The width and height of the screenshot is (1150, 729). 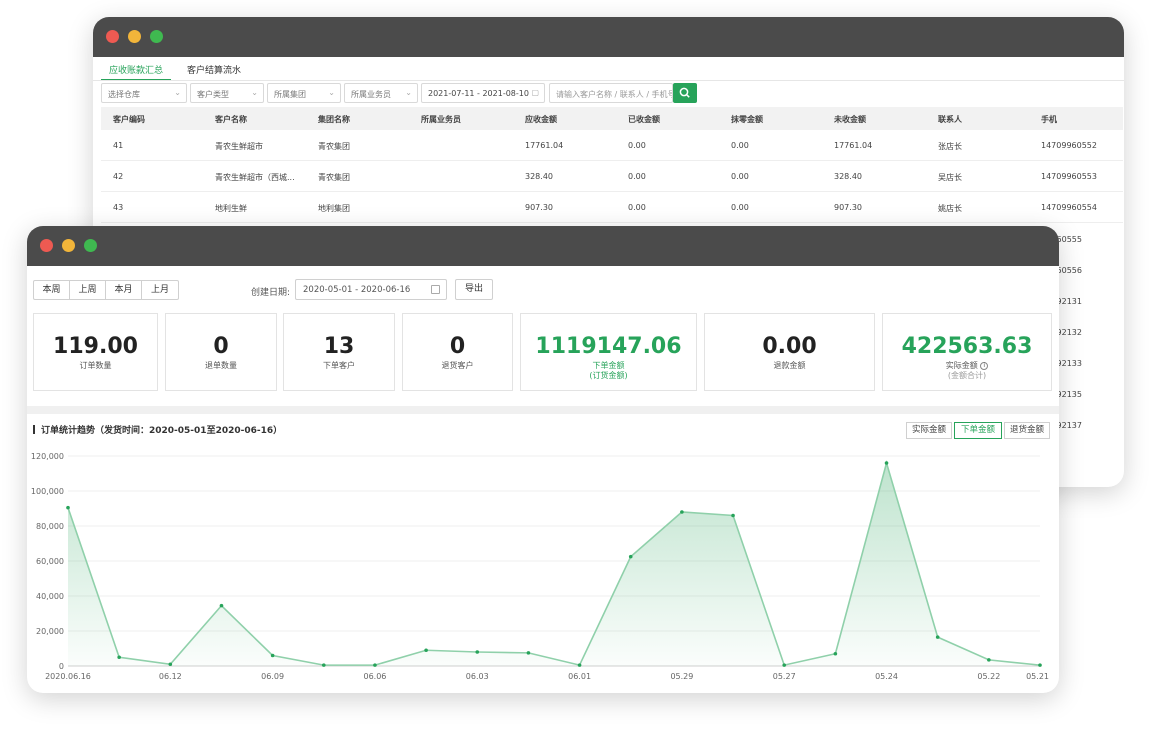 What do you see at coordinates (988, 676) in the screenshot?
I see `x-tick-label: 05.22` at bounding box center [988, 676].